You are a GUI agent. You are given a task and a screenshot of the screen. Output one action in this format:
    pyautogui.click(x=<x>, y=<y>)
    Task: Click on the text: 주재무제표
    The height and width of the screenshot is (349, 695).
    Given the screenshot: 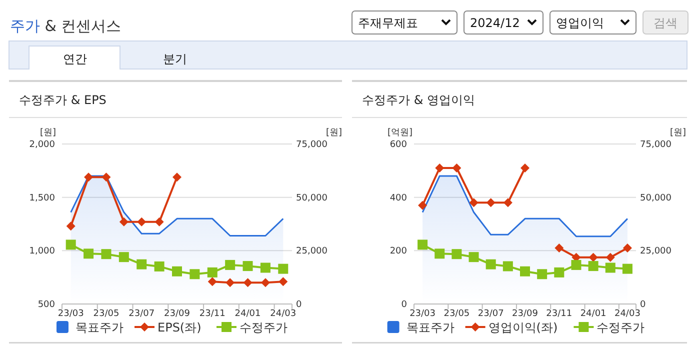 What is the action you would take?
    pyautogui.click(x=388, y=23)
    